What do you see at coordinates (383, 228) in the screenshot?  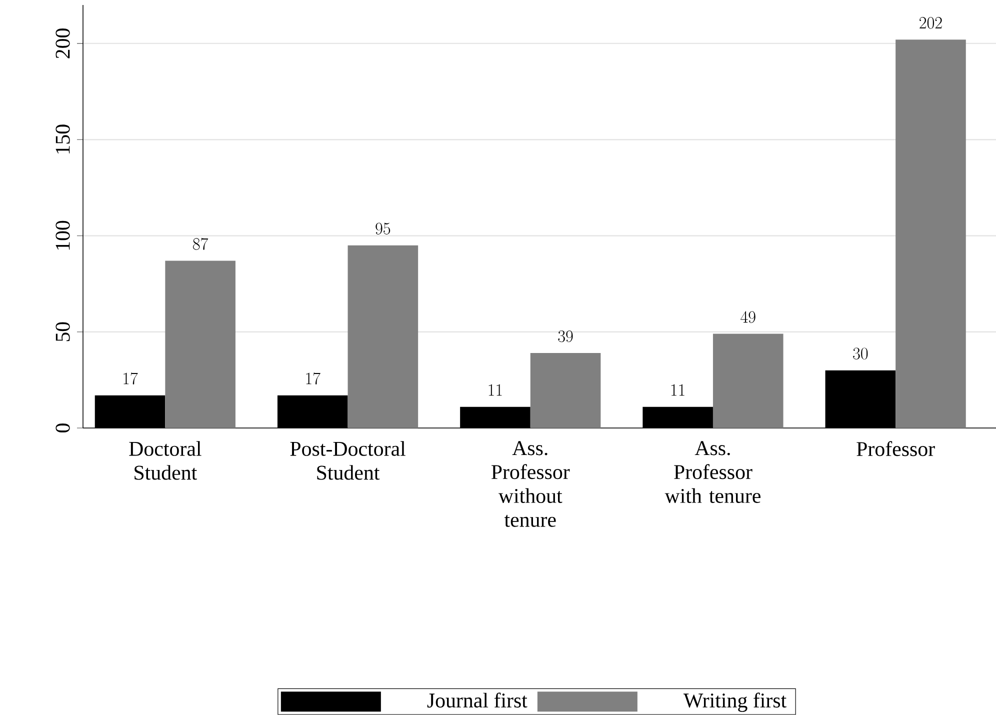 I see `data-label: 95` at bounding box center [383, 228].